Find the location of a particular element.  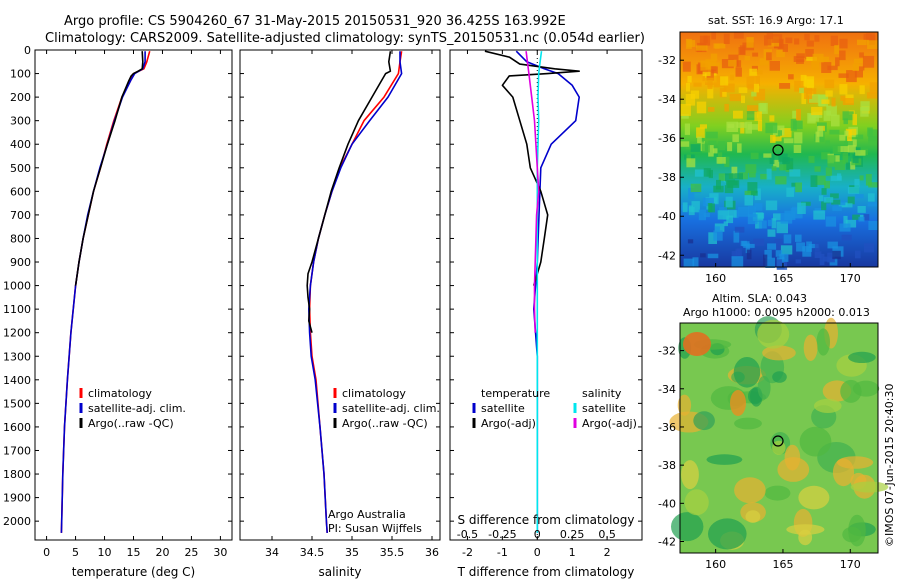

s-tick-label: 0.5 is located at coordinates (607, 534).